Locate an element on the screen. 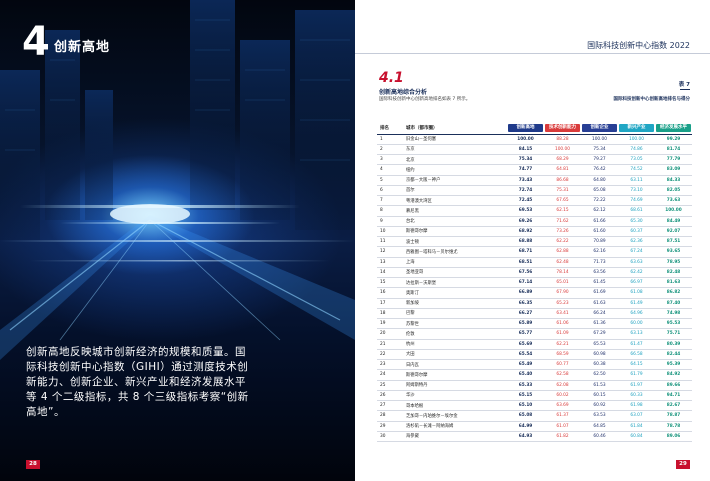  cell-ent: 61.60 is located at coordinates (599, 232).